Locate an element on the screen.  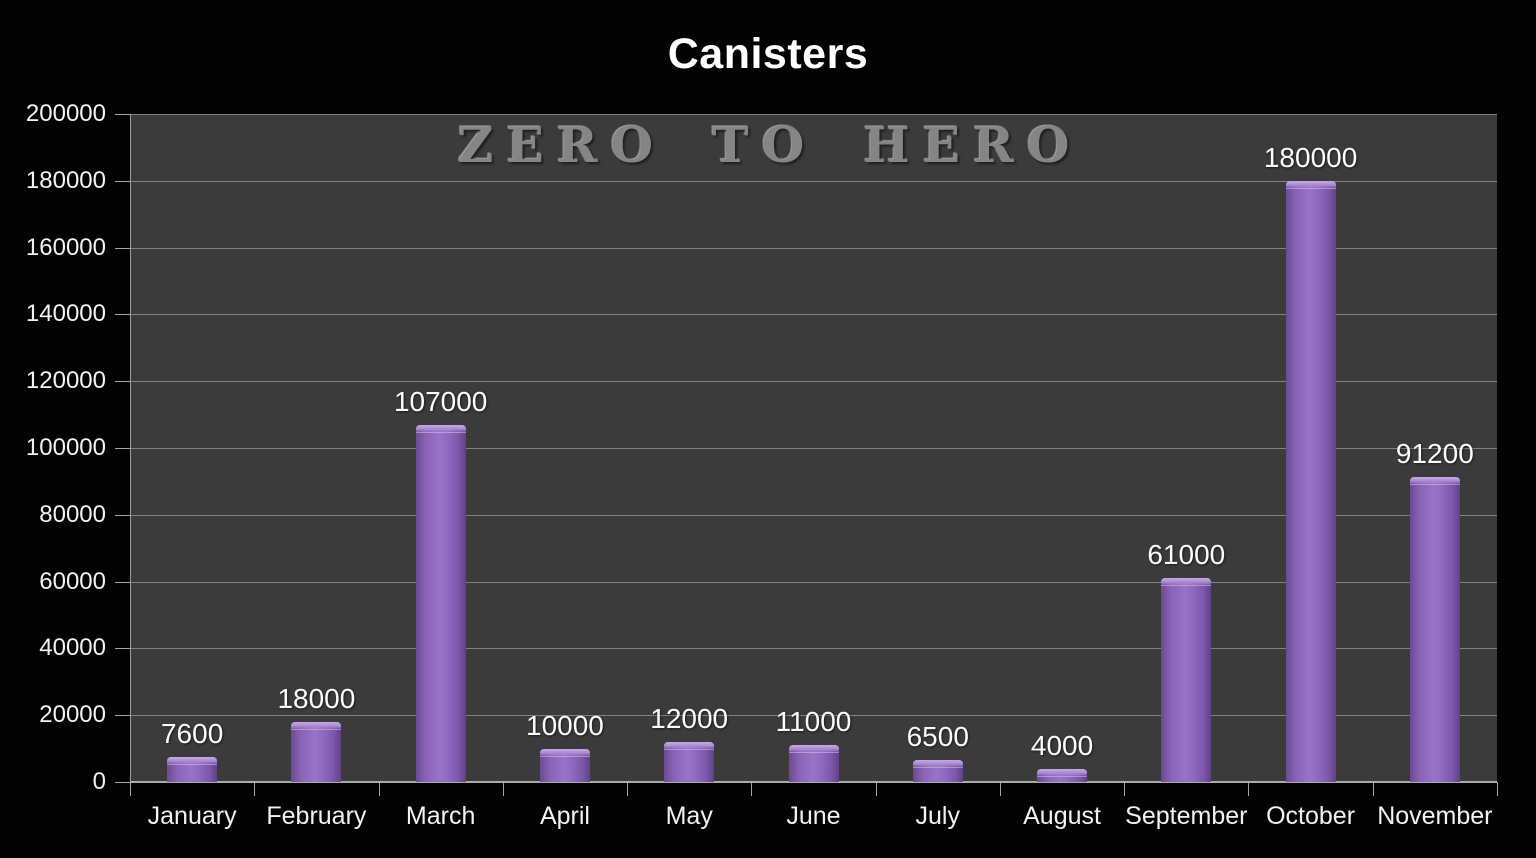
bar-value-label: 7600 is located at coordinates (192, 733).